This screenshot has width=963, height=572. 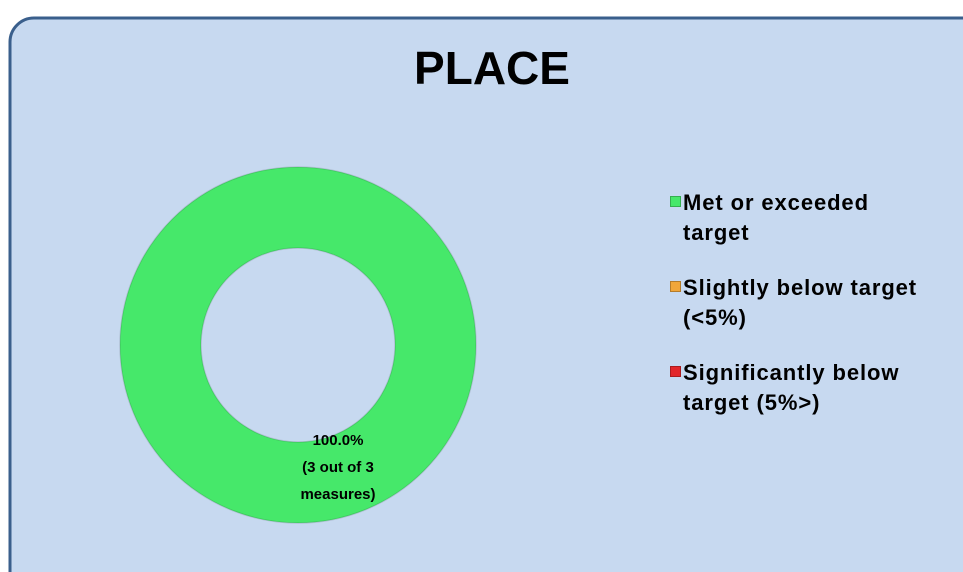 I want to click on legend-entry: Slightly below target (<5%), so click(x=800, y=302).